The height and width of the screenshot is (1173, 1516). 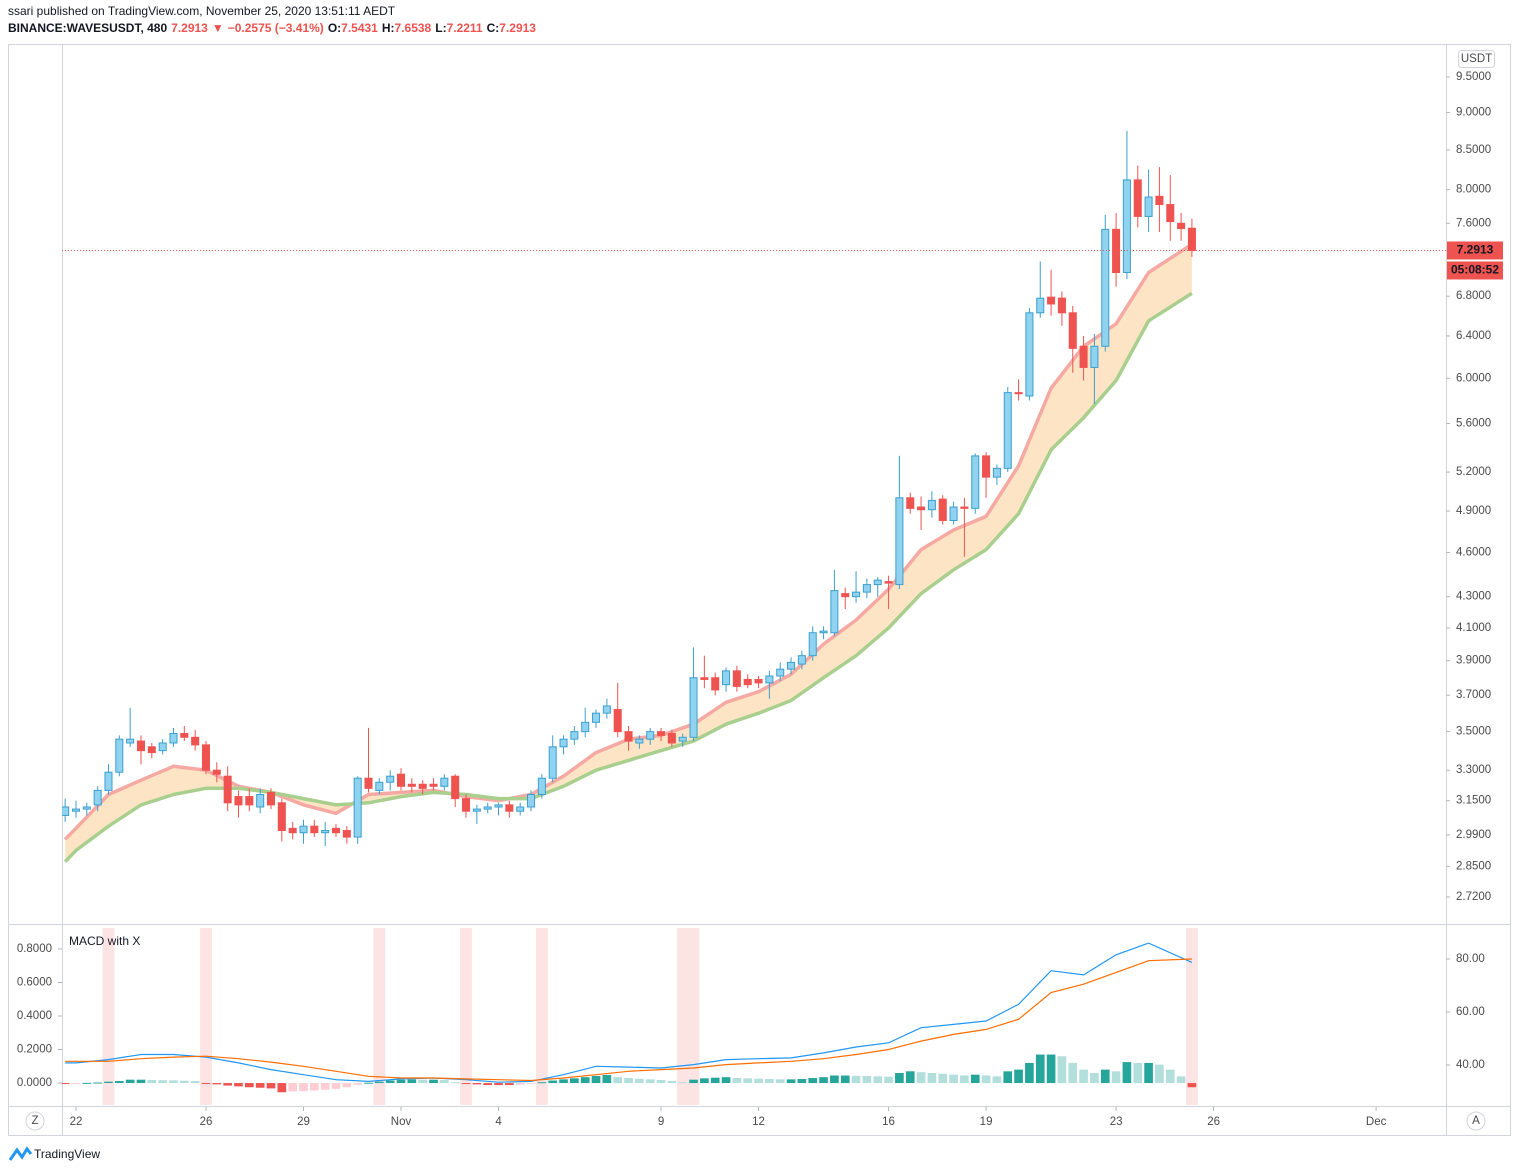 What do you see at coordinates (1116, 1122) in the screenshot?
I see `x-tick-label: 23` at bounding box center [1116, 1122].